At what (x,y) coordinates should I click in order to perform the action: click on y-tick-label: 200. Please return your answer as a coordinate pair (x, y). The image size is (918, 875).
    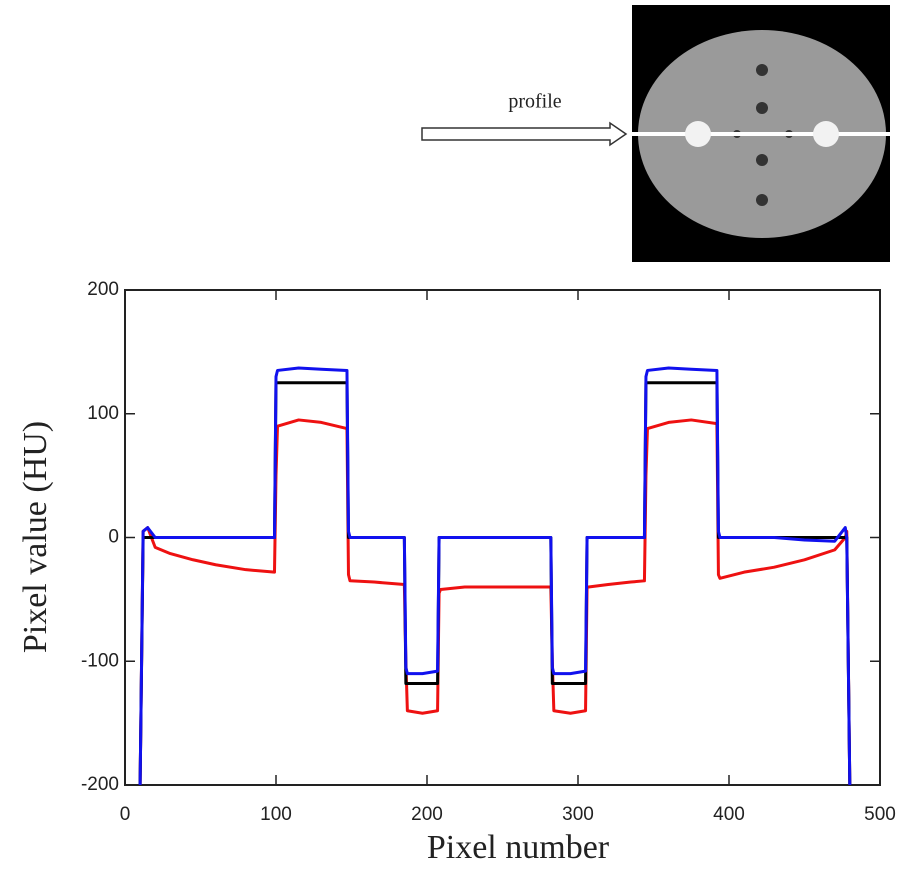
    Looking at the image, I should click on (103, 289).